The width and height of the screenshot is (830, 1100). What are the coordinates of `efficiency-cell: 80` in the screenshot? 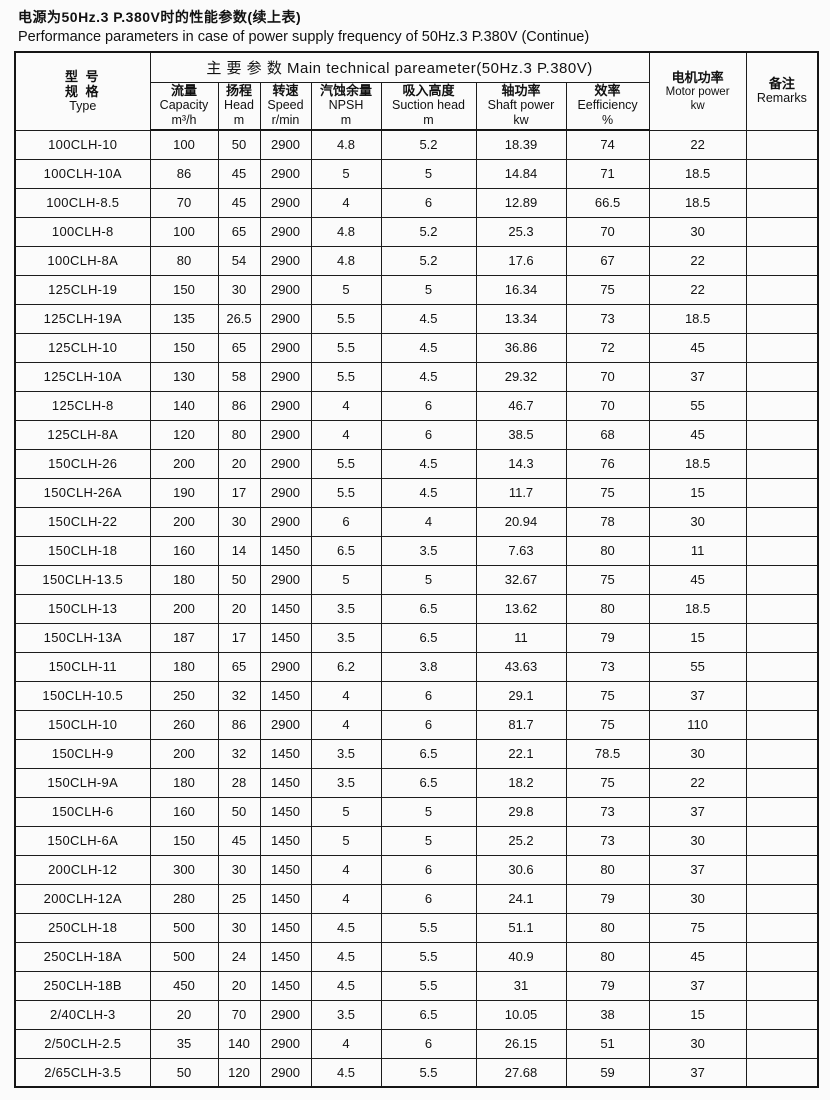 It's located at (607, 956).